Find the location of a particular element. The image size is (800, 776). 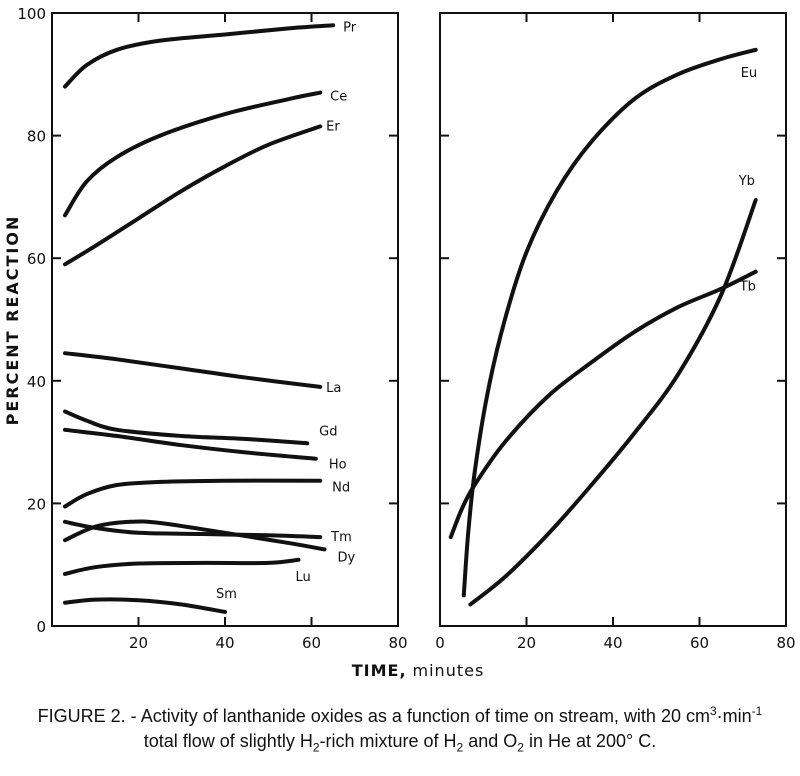

series-label-ce: Ce is located at coordinates (338, 97).